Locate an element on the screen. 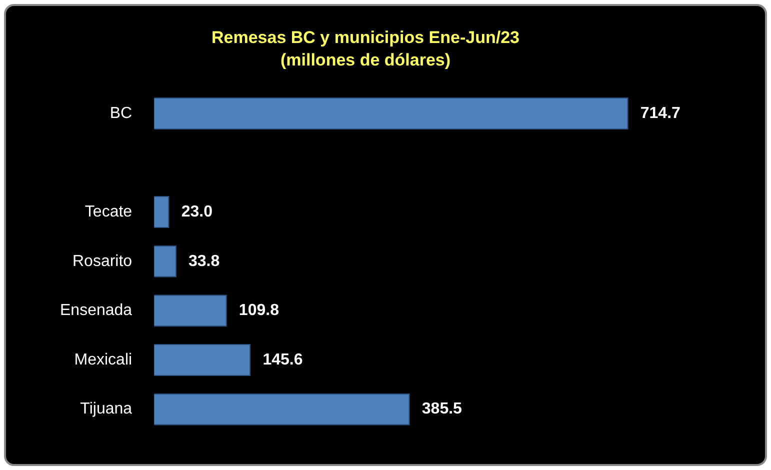 The width and height of the screenshot is (771, 470). data-label: 714.7 is located at coordinates (660, 113).